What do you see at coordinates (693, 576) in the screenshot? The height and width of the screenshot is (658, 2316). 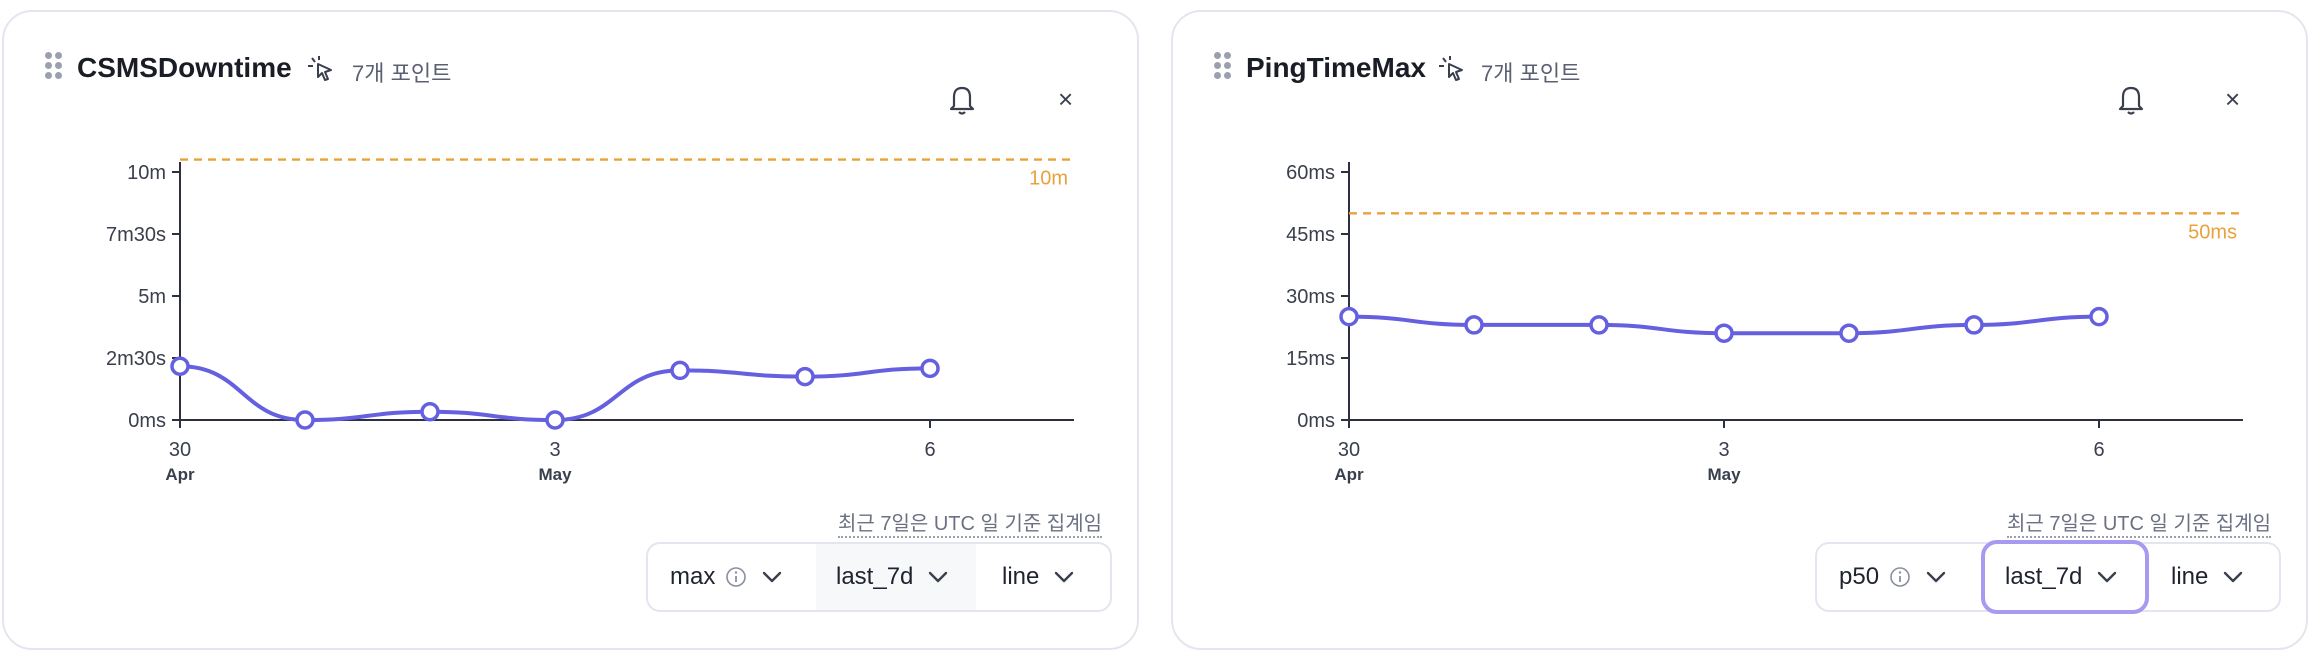 I see `aggregation-value: max` at bounding box center [693, 576].